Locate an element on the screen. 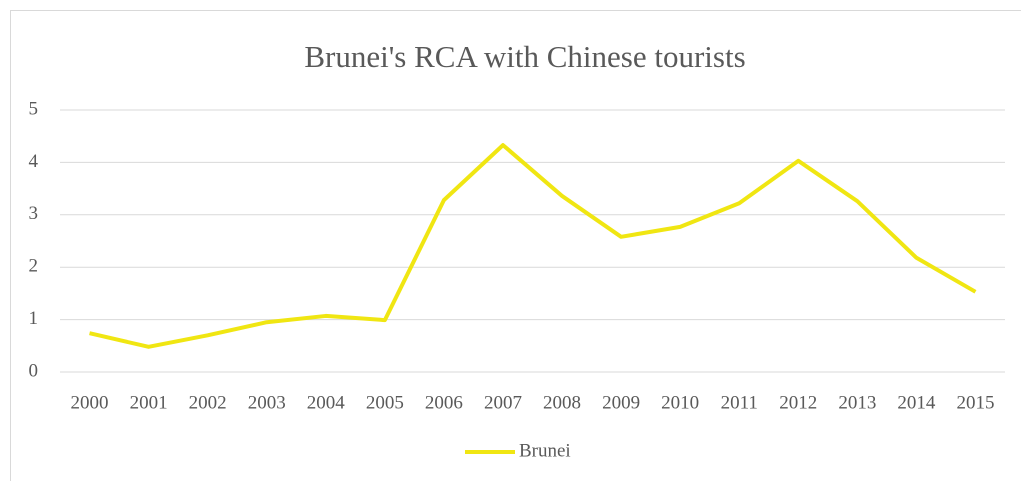 This screenshot has width=1021, height=481. y-tick-label: 2 is located at coordinates (34, 266).